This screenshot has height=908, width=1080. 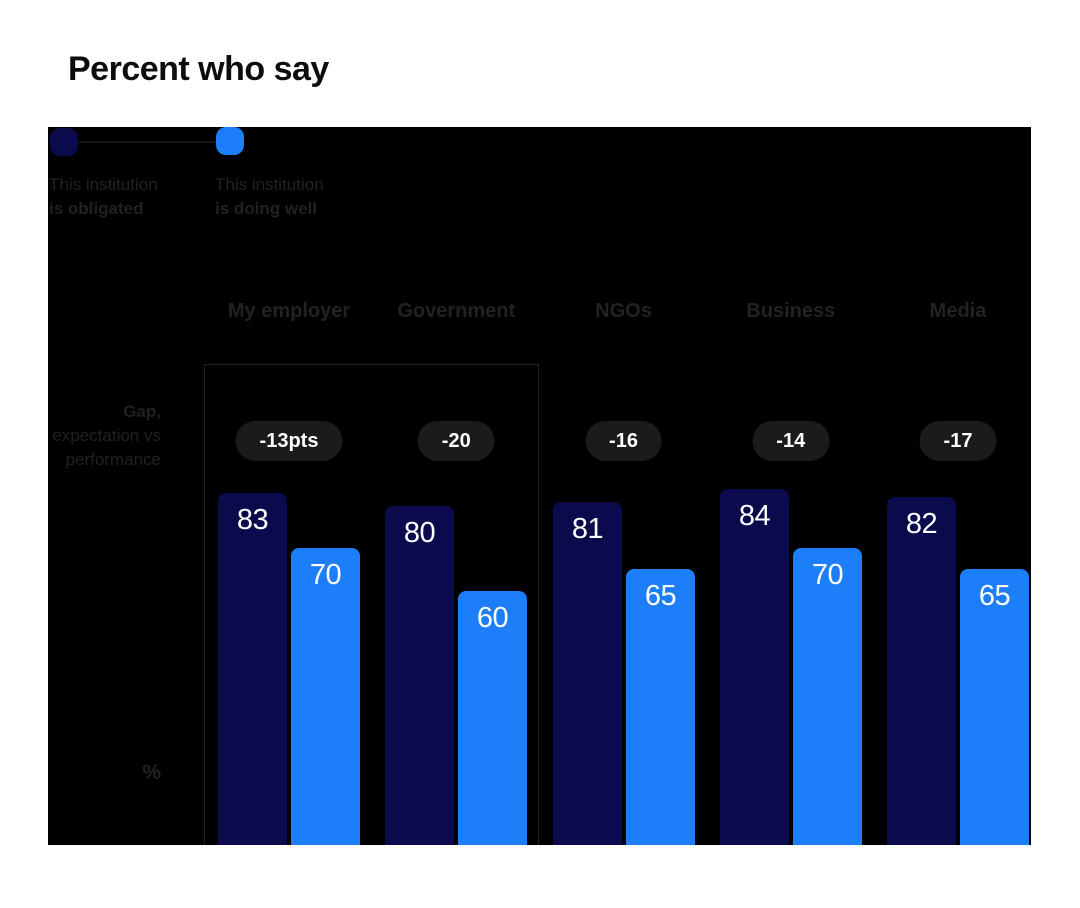 I want to click on bar-value-label: 60, so click(x=492, y=618).